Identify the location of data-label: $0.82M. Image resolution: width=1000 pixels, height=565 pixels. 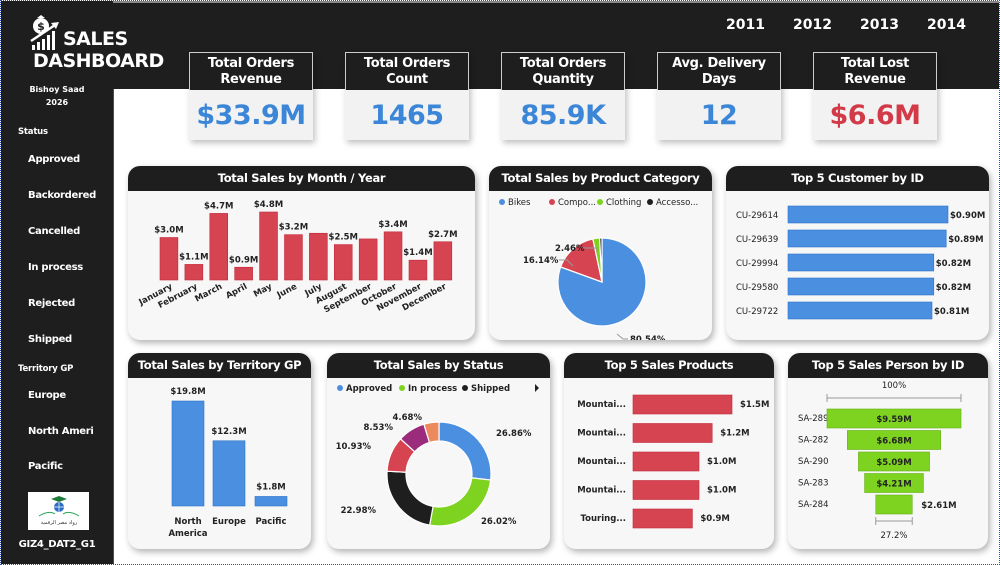
(953, 288).